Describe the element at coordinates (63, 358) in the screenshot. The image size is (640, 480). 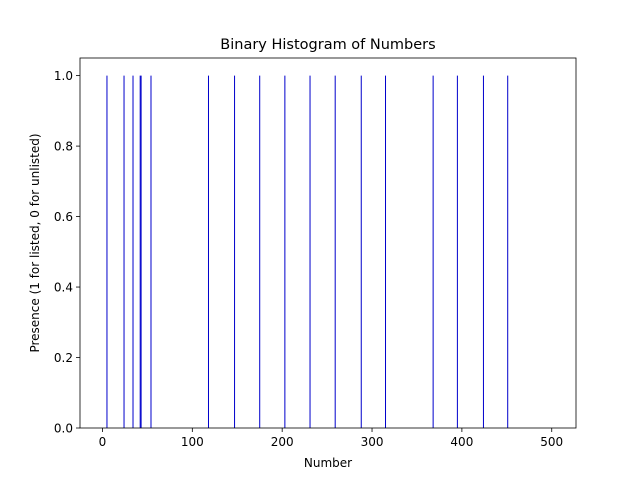
I see `y-tick-label: 0.2` at that location.